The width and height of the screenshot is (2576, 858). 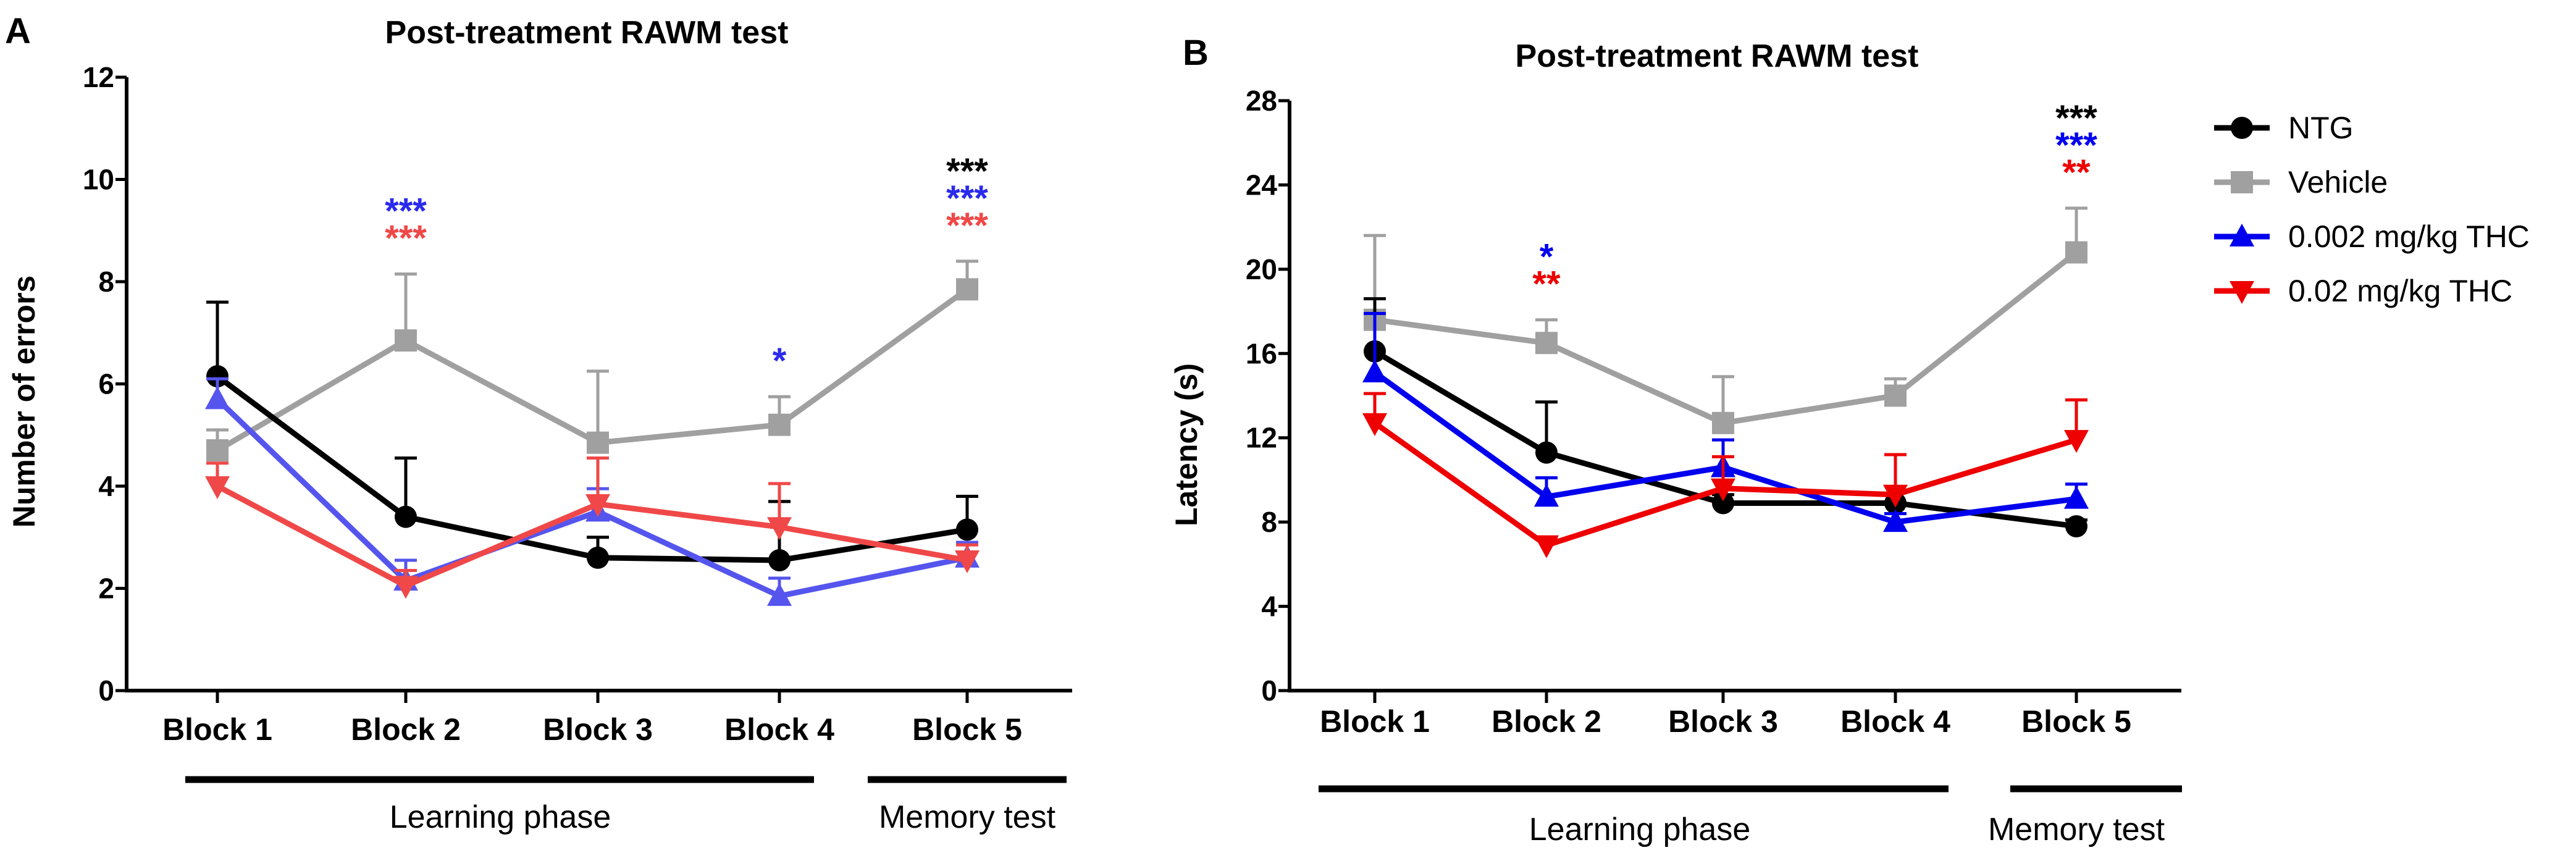 What do you see at coordinates (2076, 721) in the screenshot?
I see `panel-b-category-label: Block 5` at bounding box center [2076, 721].